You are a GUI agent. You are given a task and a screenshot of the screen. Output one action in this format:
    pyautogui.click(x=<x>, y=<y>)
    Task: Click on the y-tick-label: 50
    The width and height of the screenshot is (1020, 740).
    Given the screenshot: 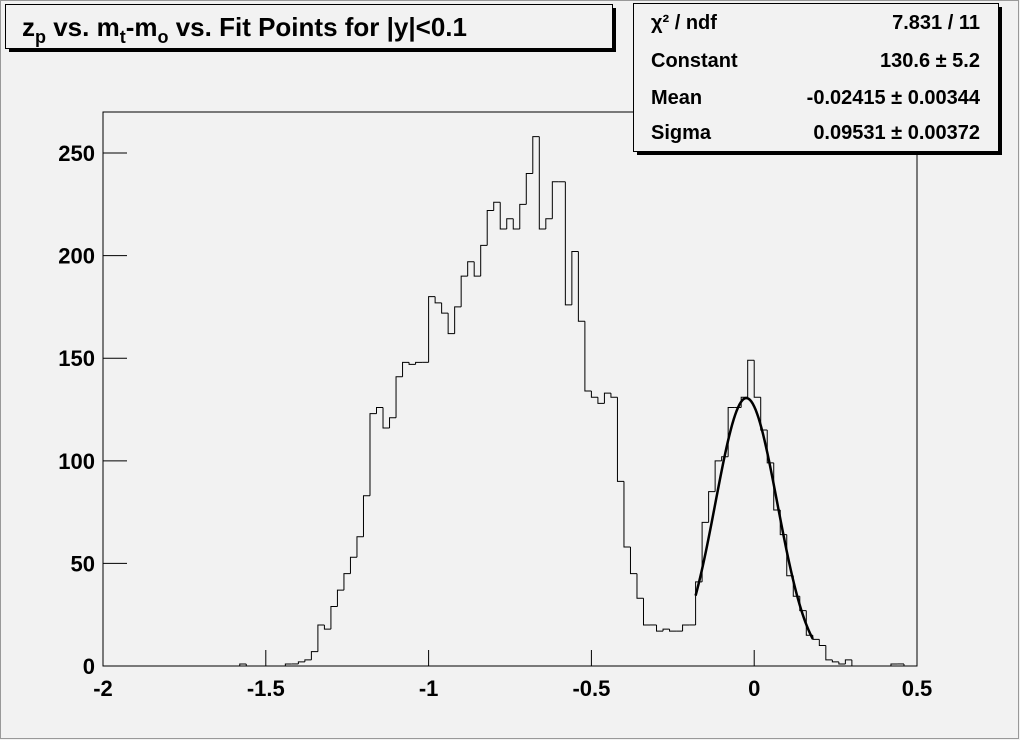 What is the action you would take?
    pyautogui.click(x=83, y=563)
    